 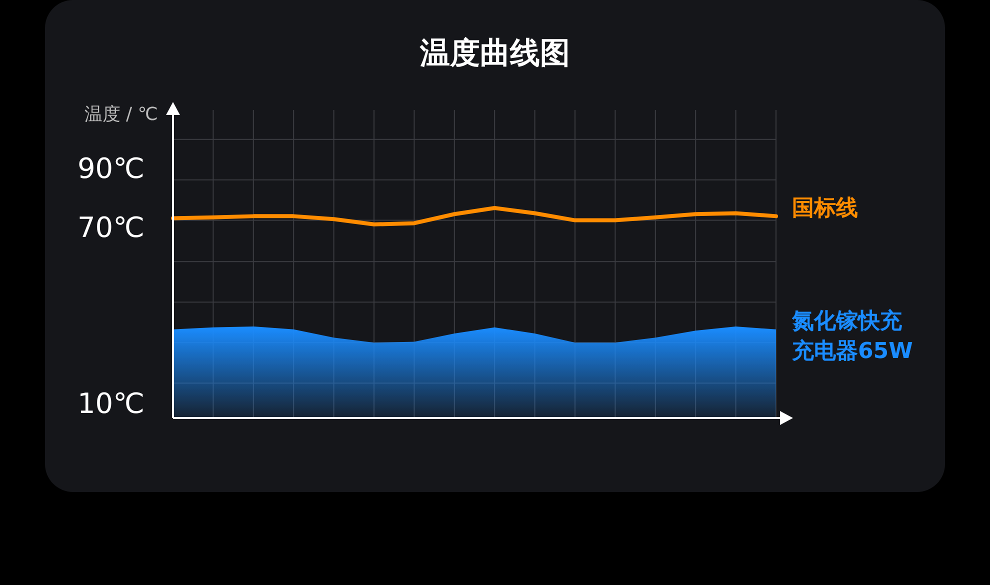 I want to click on series-label: 氮化镓快充充电器65W, so click(x=853, y=337).